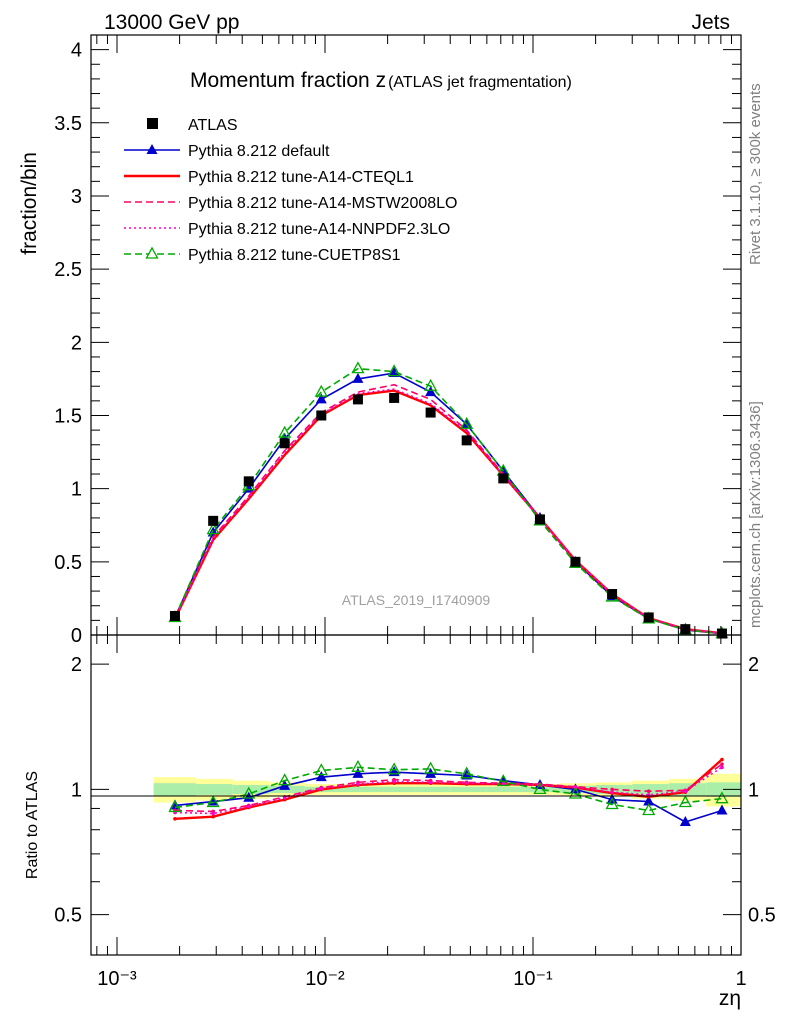  Describe the element at coordinates (259, 151) in the screenshot. I see `legend-label: Pythia 8.212 default` at that location.